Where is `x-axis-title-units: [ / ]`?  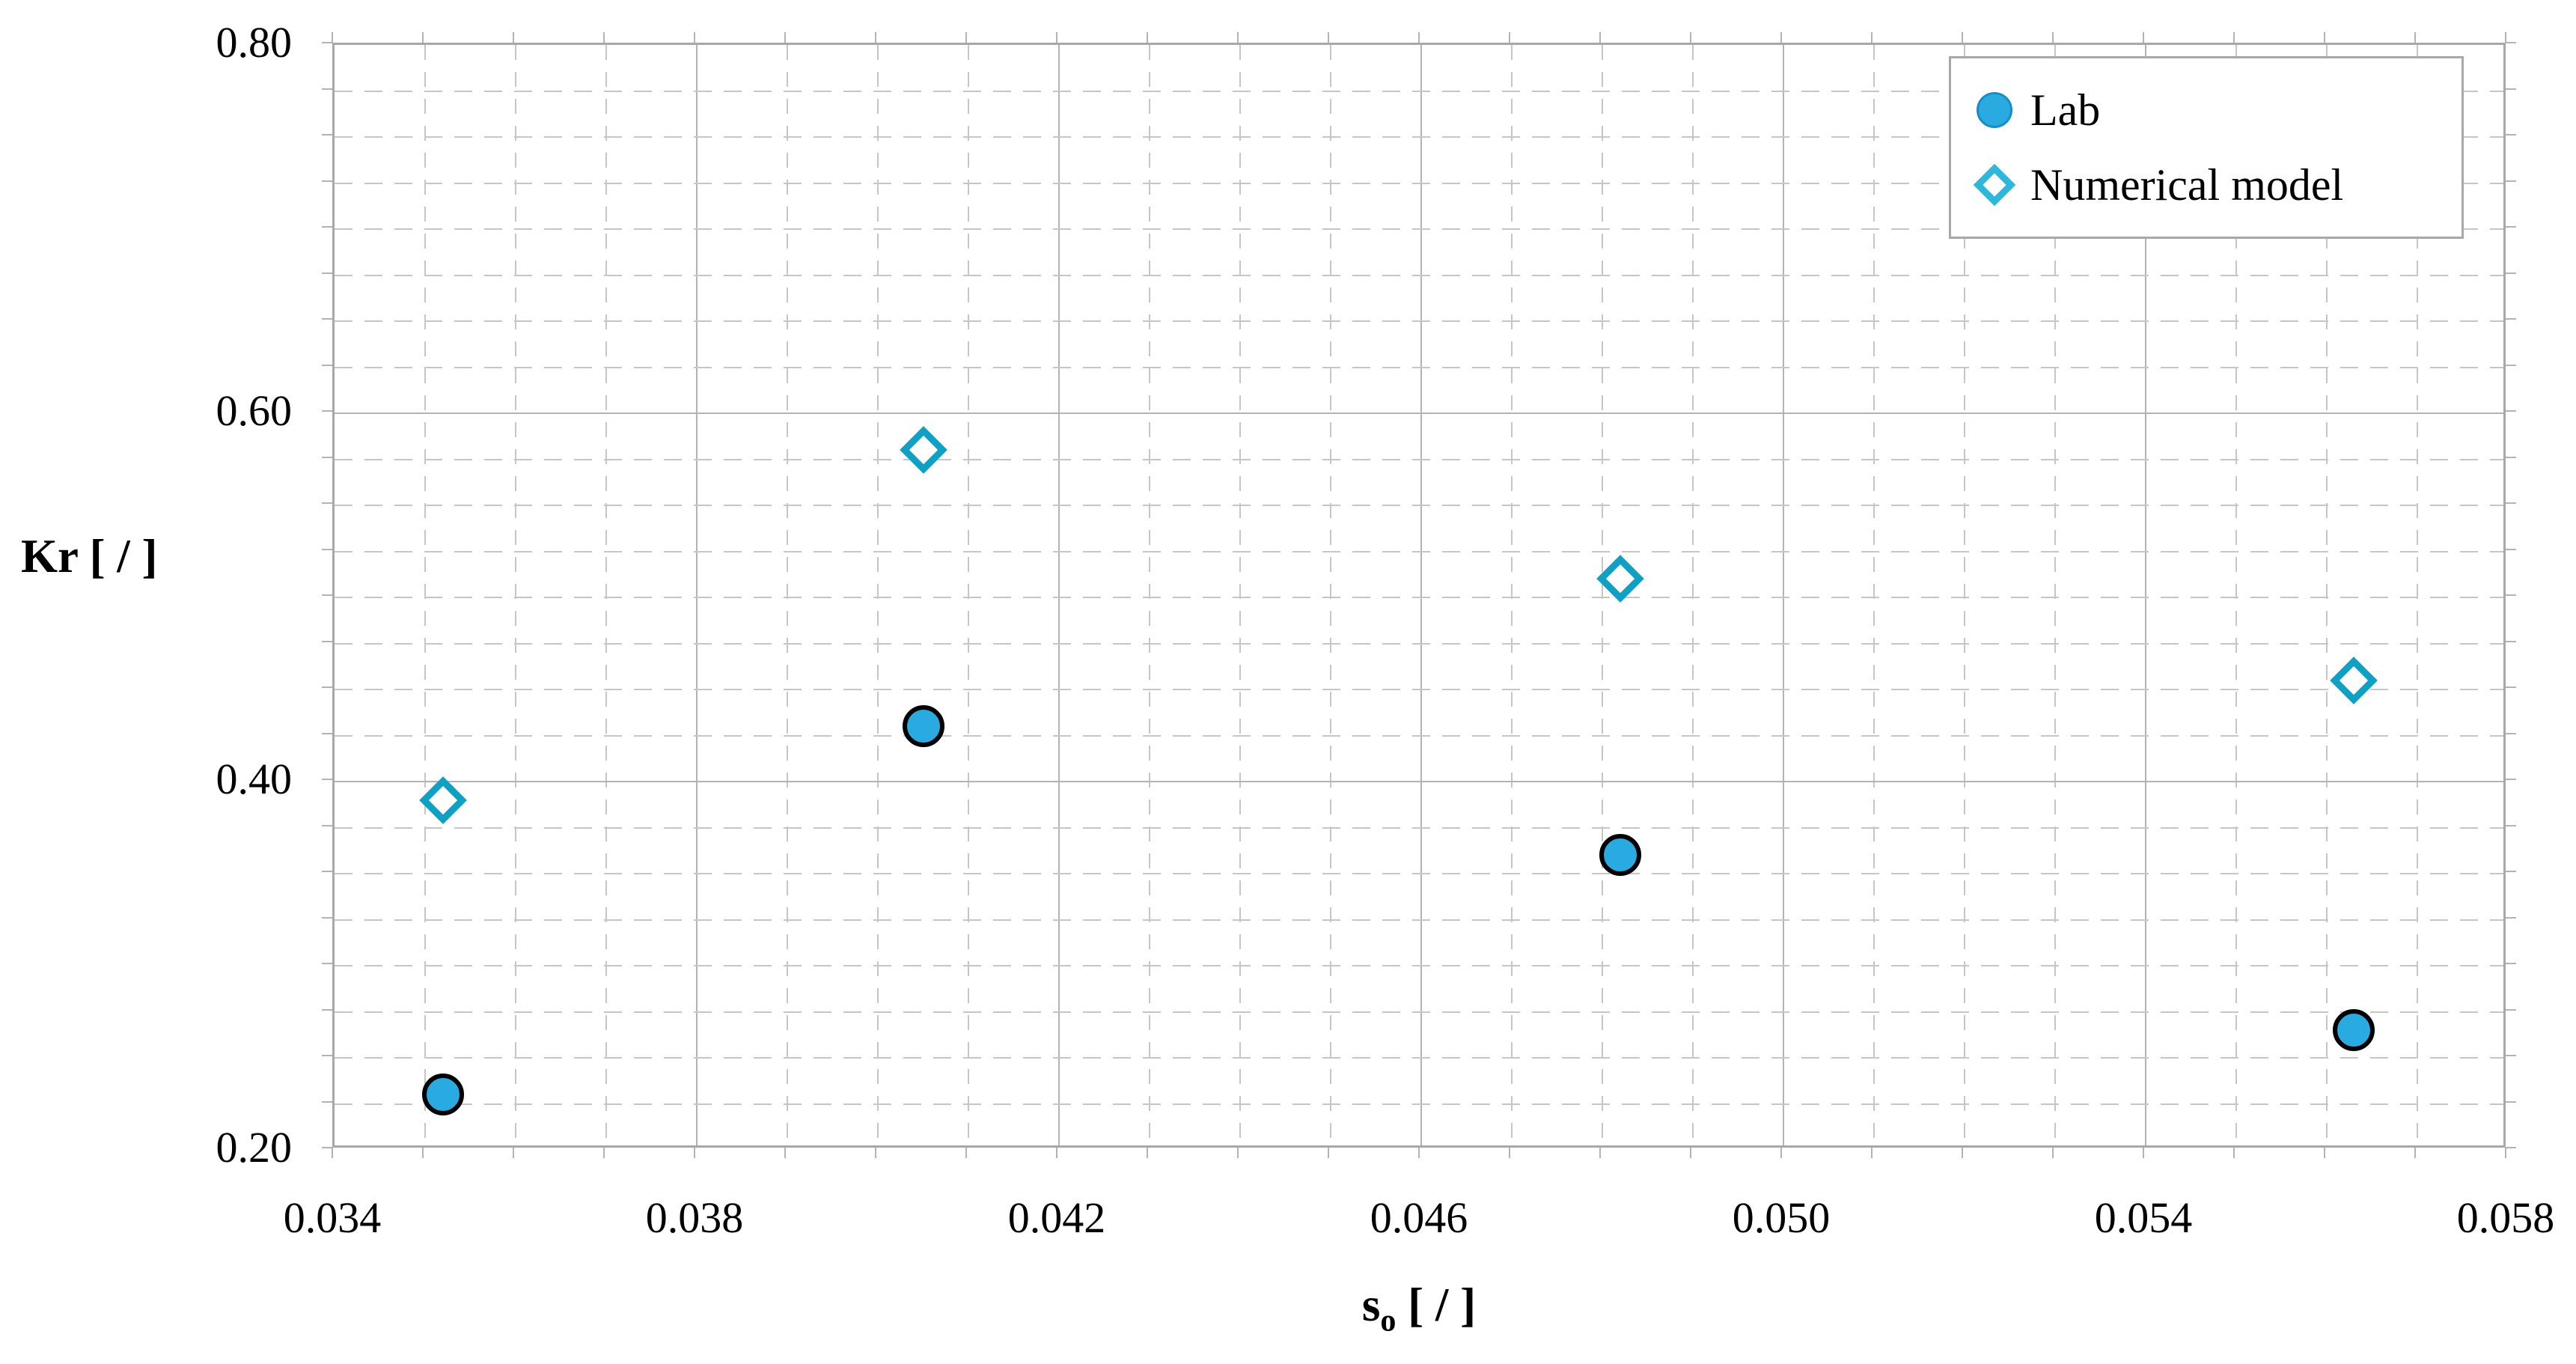 x-axis-title-units: [ / ] is located at coordinates (1436, 1305).